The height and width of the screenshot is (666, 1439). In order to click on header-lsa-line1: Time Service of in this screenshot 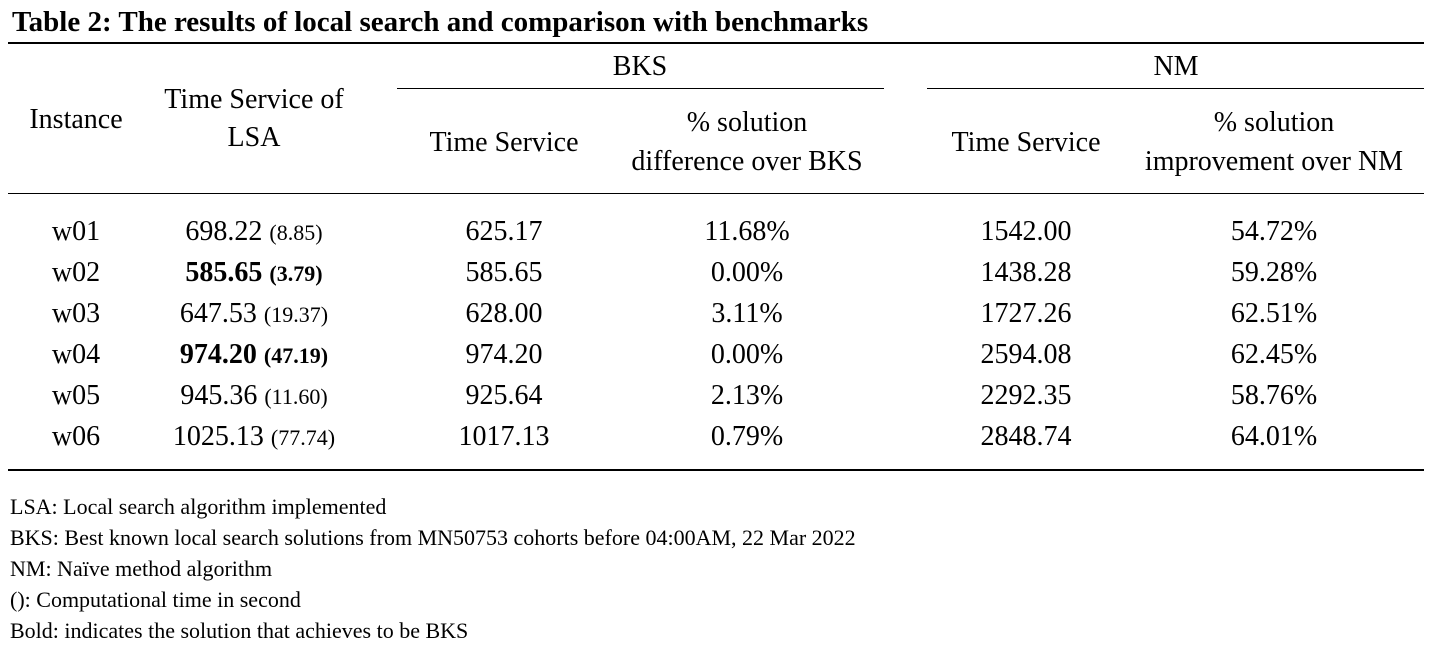, I will do `click(254, 99)`.